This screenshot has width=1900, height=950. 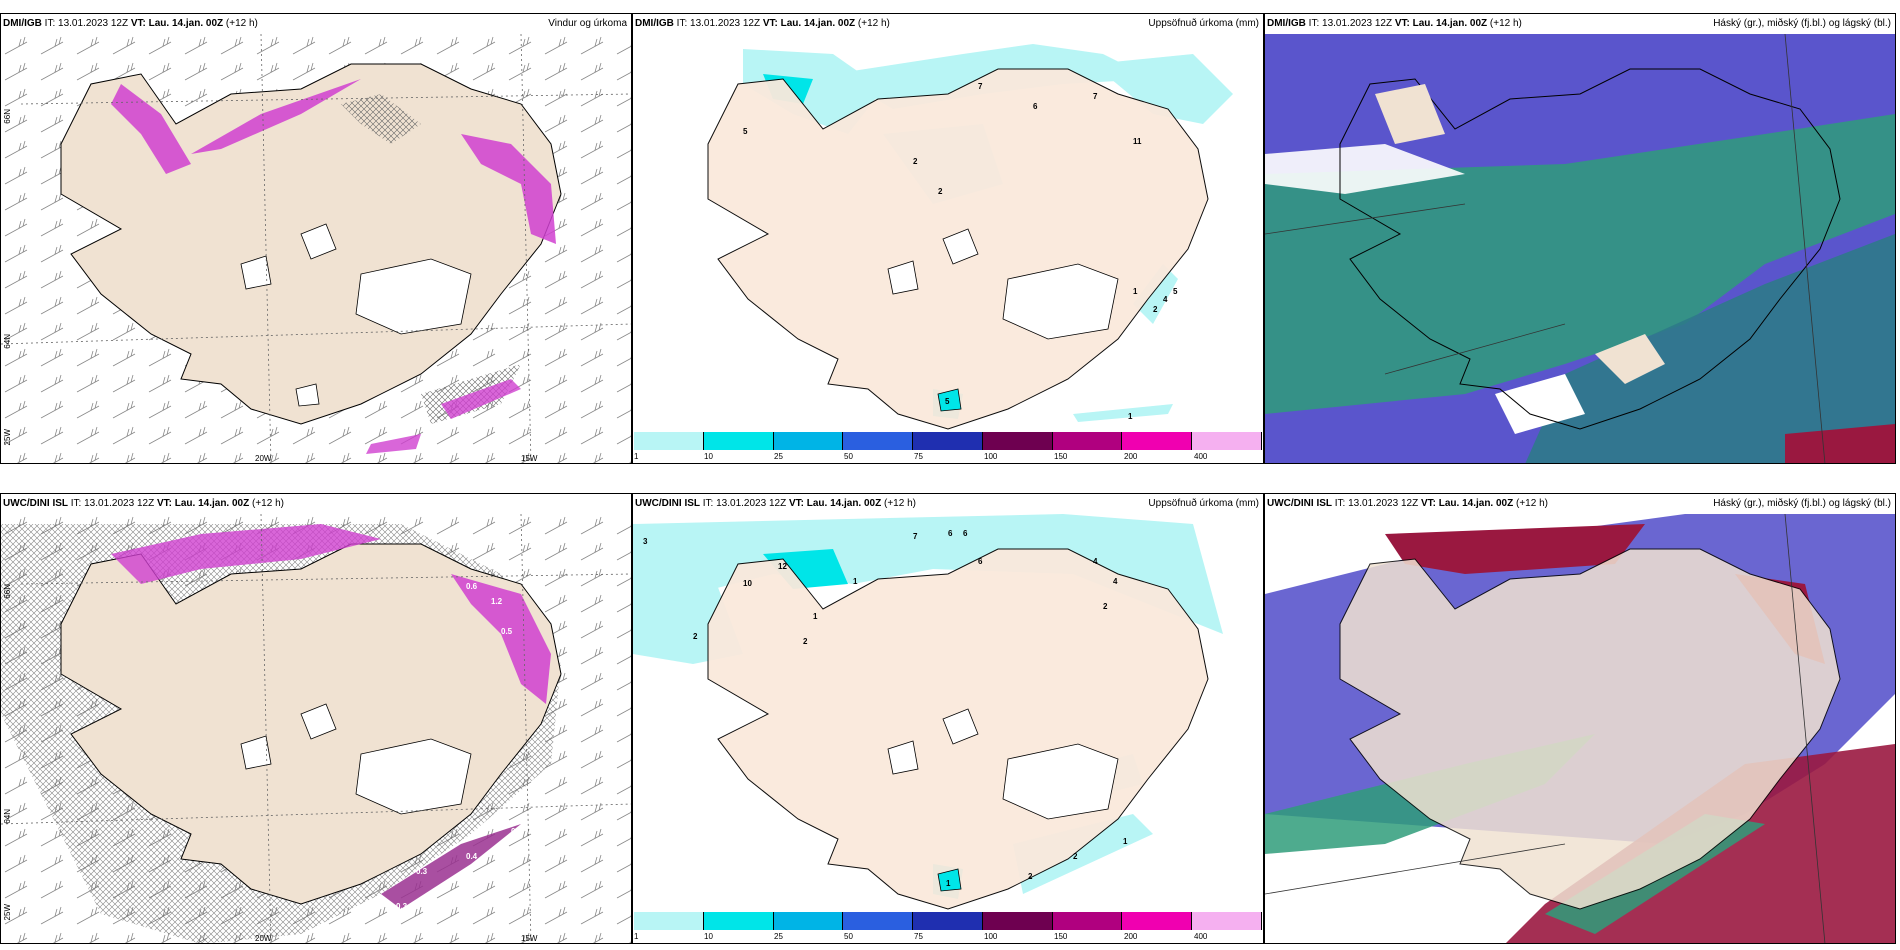 What do you see at coordinates (782, 566) in the screenshot?
I see `value-label: 12` at bounding box center [782, 566].